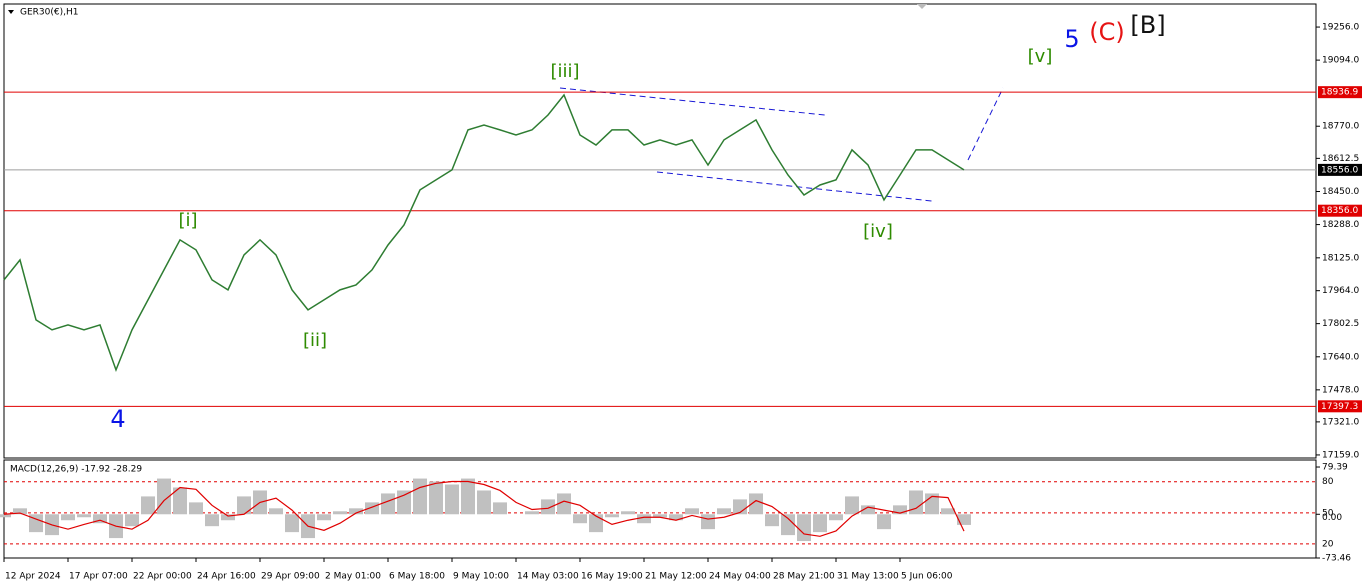 The height and width of the screenshot is (588, 1366). Describe the element at coordinates (548, 577) in the screenshot. I see `x-tick-label: 14 May 03:00` at that location.